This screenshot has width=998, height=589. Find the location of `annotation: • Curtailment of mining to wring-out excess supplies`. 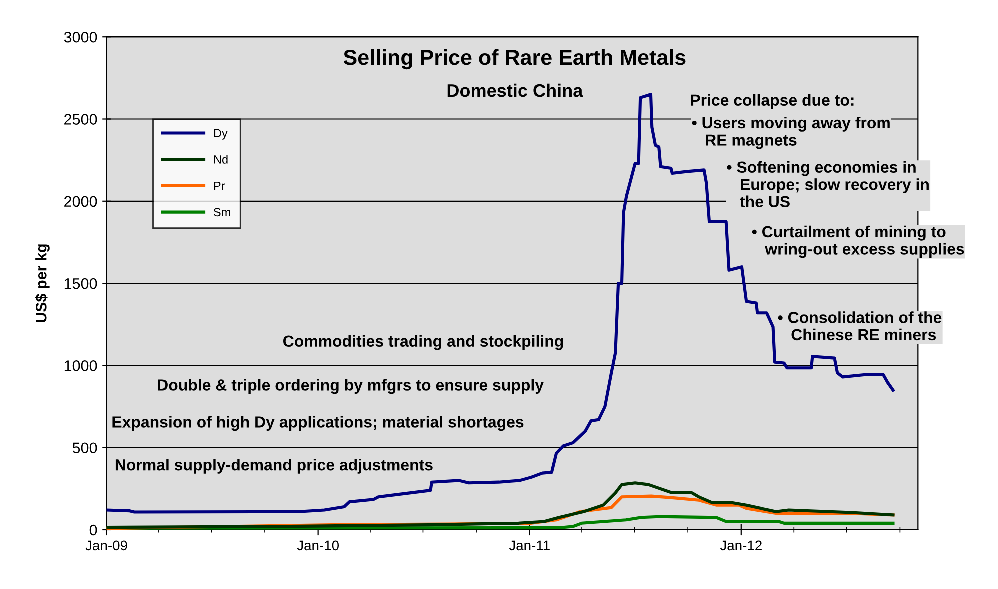

annotation: • Curtailment of mining to wring-out excess supplies is located at coordinates (858, 242).